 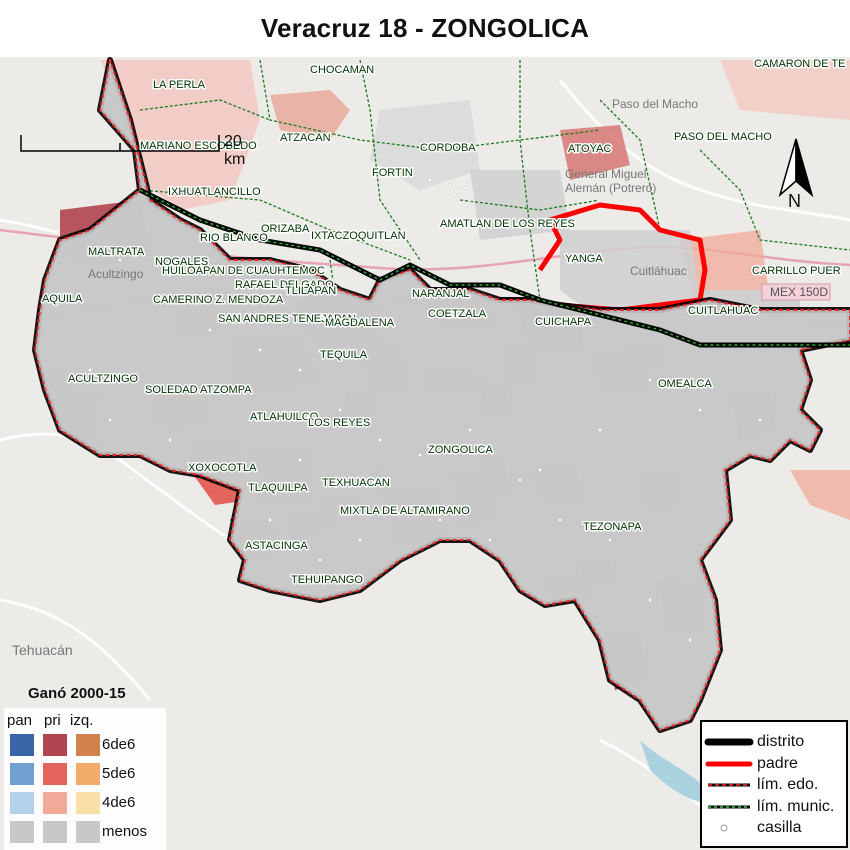 I want to click on municipality-label-halo: TEQUILA, so click(x=344, y=355).